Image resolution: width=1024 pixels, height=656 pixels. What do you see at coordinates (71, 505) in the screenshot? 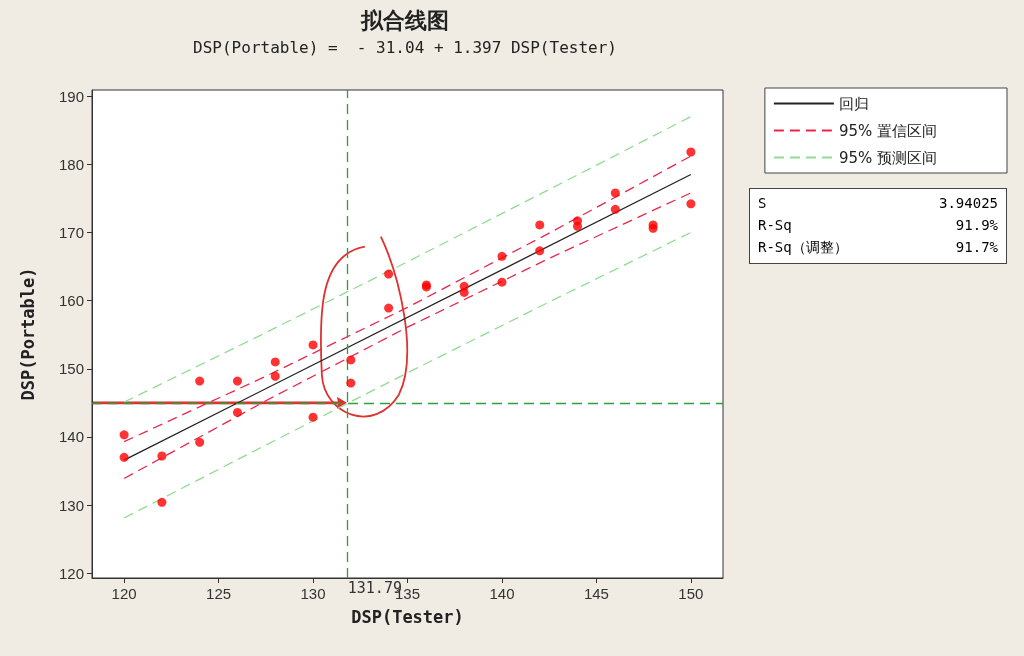
I see `y-tick-label: 130` at bounding box center [71, 505].